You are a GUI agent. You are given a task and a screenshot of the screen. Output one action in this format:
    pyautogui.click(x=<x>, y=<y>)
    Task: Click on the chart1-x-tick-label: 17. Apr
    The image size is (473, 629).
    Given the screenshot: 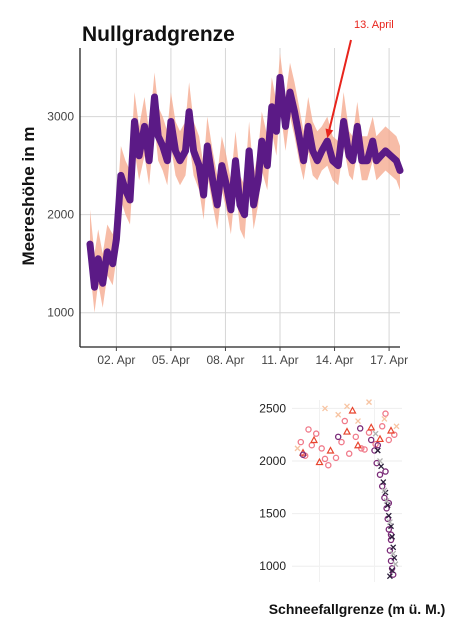 What is the action you would take?
    pyautogui.click(x=389, y=360)
    